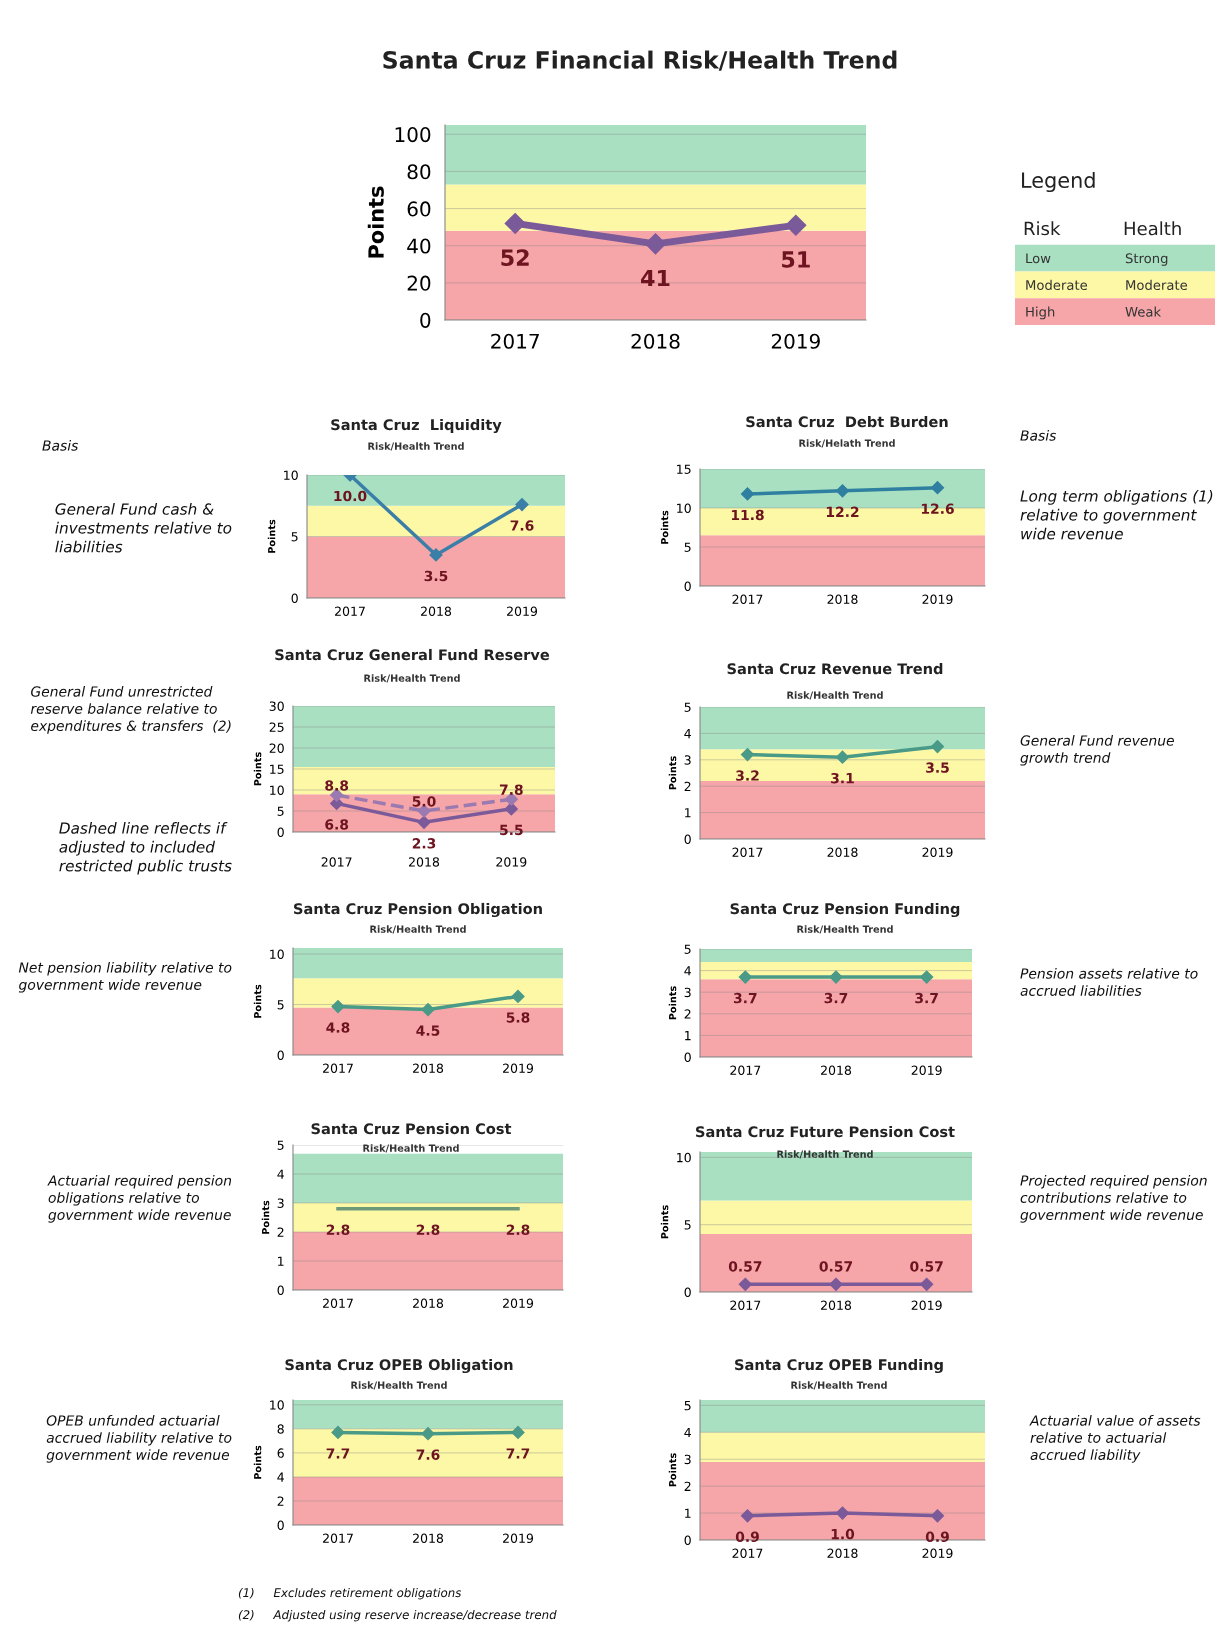 This screenshot has width=1221, height=1640. What do you see at coordinates (796, 259) in the screenshot?
I see `data-label: 51` at bounding box center [796, 259].